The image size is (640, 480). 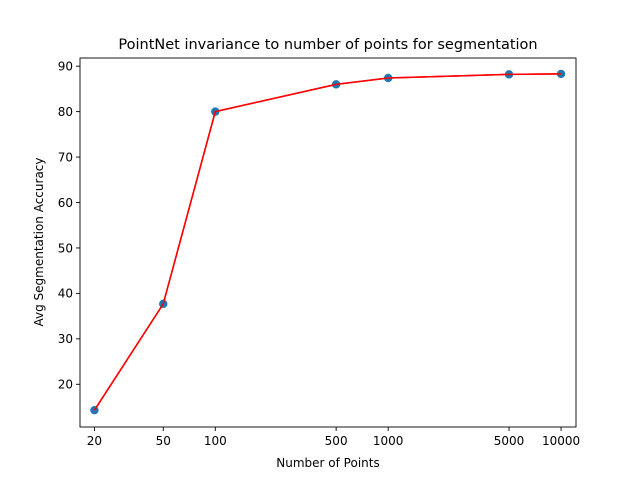 What do you see at coordinates (327, 463) in the screenshot?
I see `x-axis-label: Number of Points` at bounding box center [327, 463].